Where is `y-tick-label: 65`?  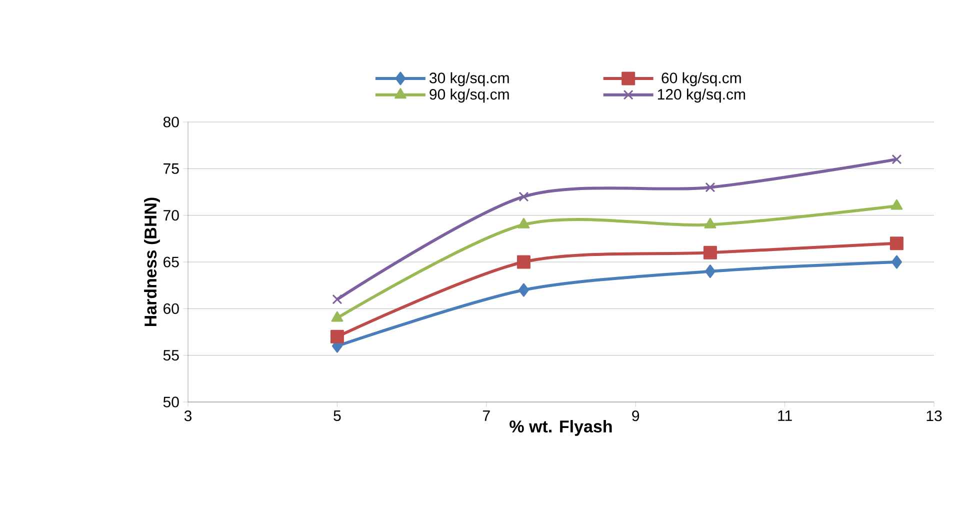 y-tick-label: 65 is located at coordinates (171, 262).